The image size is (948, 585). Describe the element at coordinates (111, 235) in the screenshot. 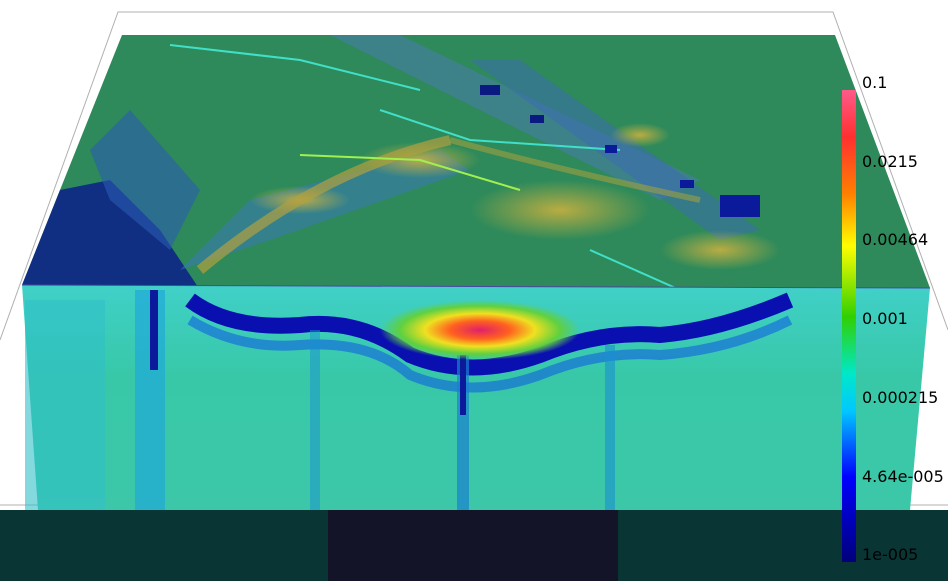

I see `low-value-region` at that location.